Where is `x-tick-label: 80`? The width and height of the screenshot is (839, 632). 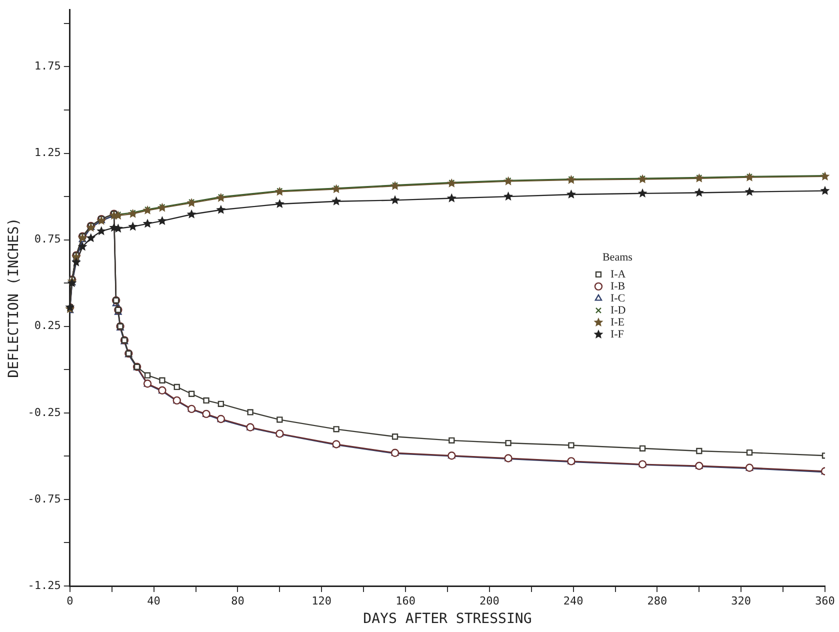
x-tick-label: 80 is located at coordinates (237, 601).